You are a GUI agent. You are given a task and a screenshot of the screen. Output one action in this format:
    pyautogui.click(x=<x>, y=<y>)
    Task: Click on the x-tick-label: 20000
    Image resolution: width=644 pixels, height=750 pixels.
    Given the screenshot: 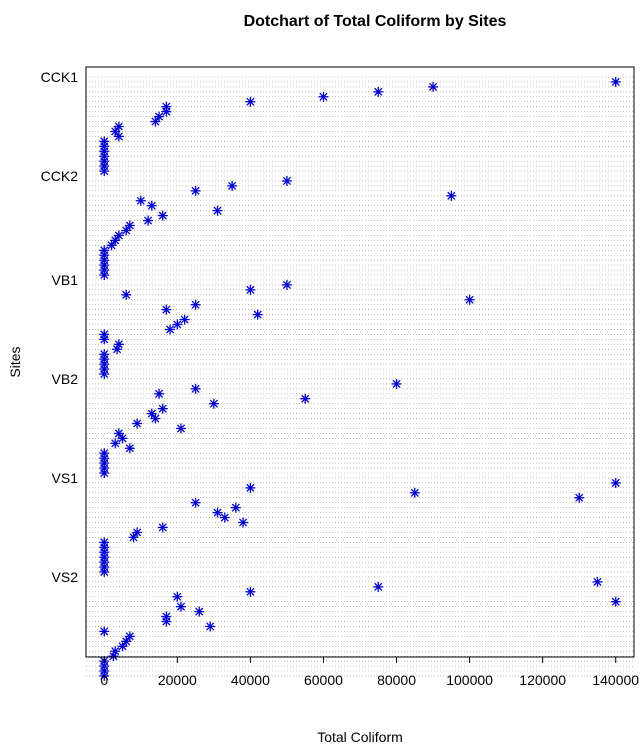 What is the action you would take?
    pyautogui.click(x=177, y=680)
    